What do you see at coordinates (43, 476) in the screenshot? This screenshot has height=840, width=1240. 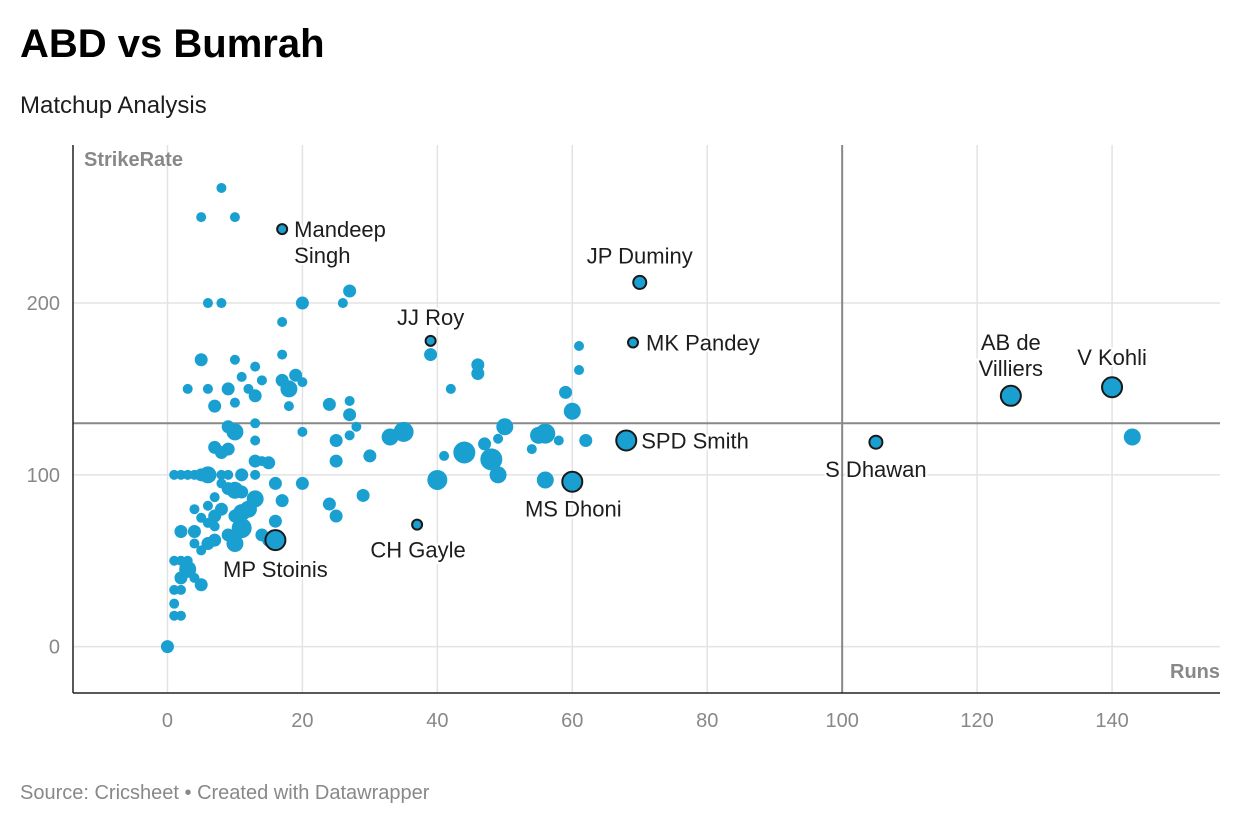 I see `y-tick-label: 100` at bounding box center [43, 476].